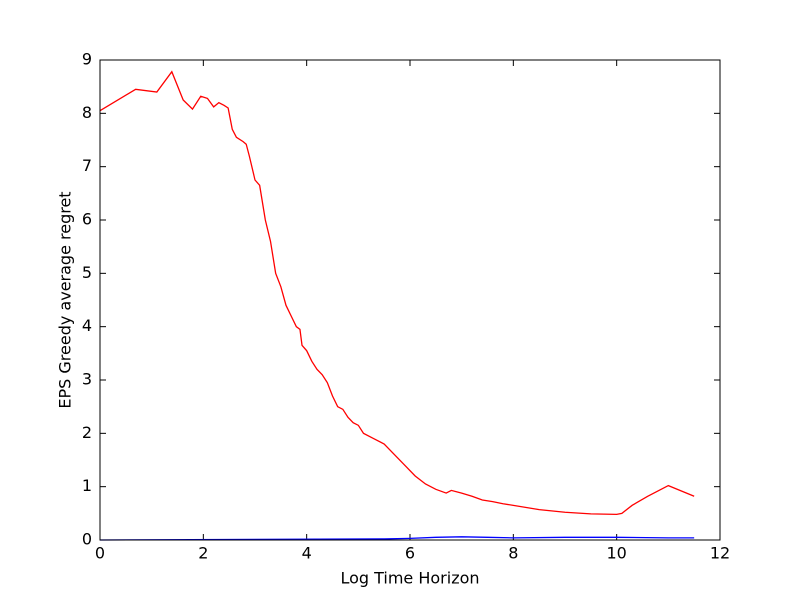  Describe the element at coordinates (513, 553) in the screenshot. I see `x-tick-label: 8` at that location.